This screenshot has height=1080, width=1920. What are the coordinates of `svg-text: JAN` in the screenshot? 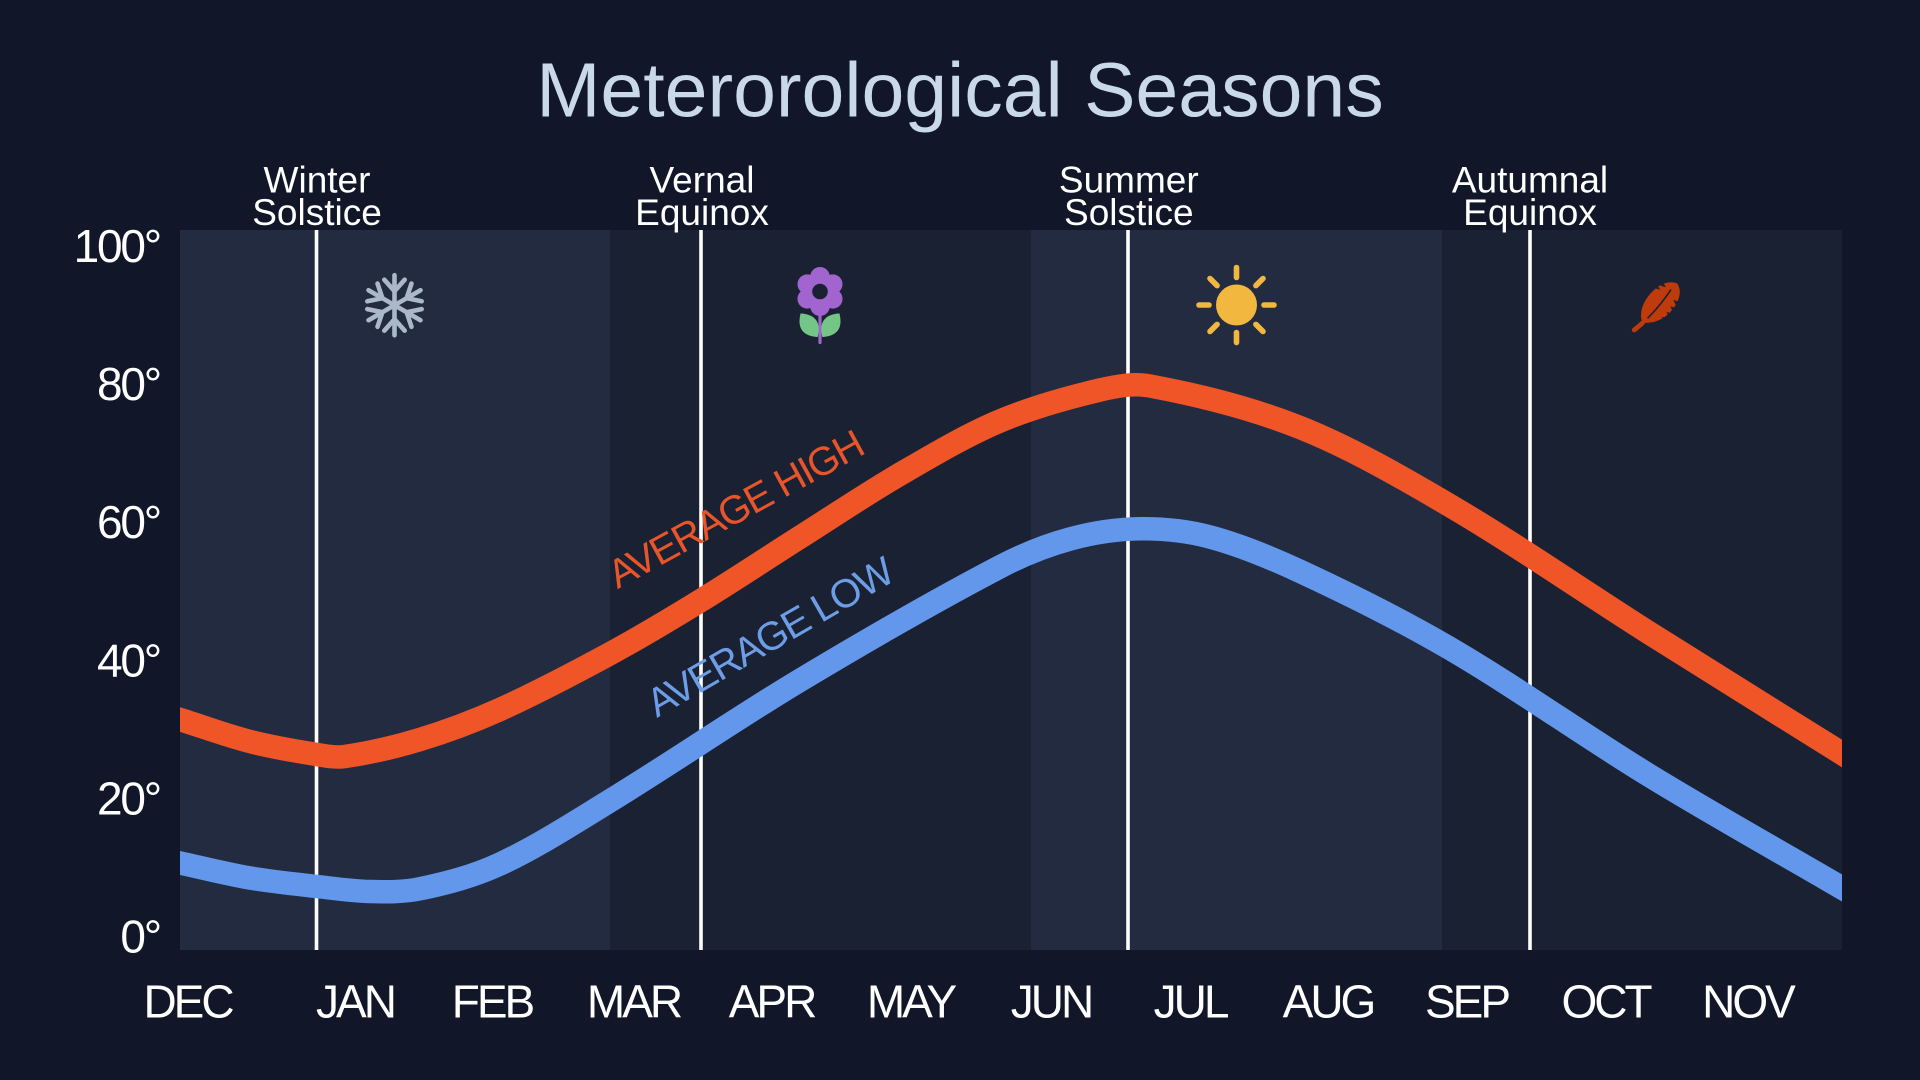 It's located at (355, 1002).